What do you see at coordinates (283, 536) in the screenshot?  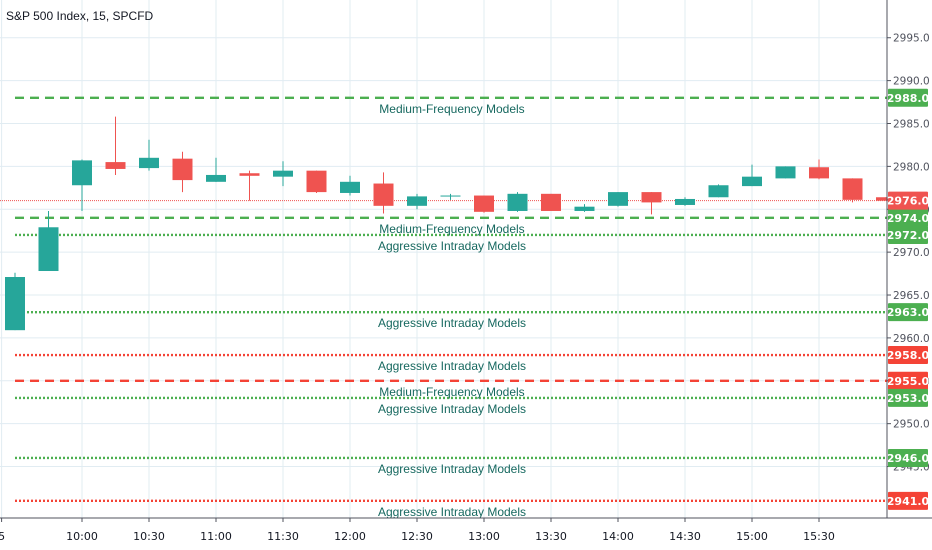 I see `time-tick-label: 11:30` at bounding box center [283, 536].